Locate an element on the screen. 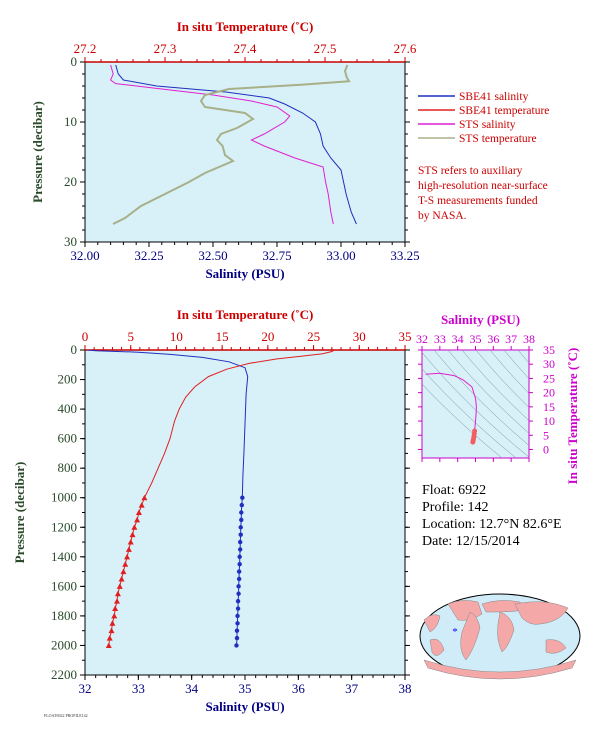 Image resolution: width=601 pixels, height=736 pixels. map-antarctica is located at coordinates (500, 669).